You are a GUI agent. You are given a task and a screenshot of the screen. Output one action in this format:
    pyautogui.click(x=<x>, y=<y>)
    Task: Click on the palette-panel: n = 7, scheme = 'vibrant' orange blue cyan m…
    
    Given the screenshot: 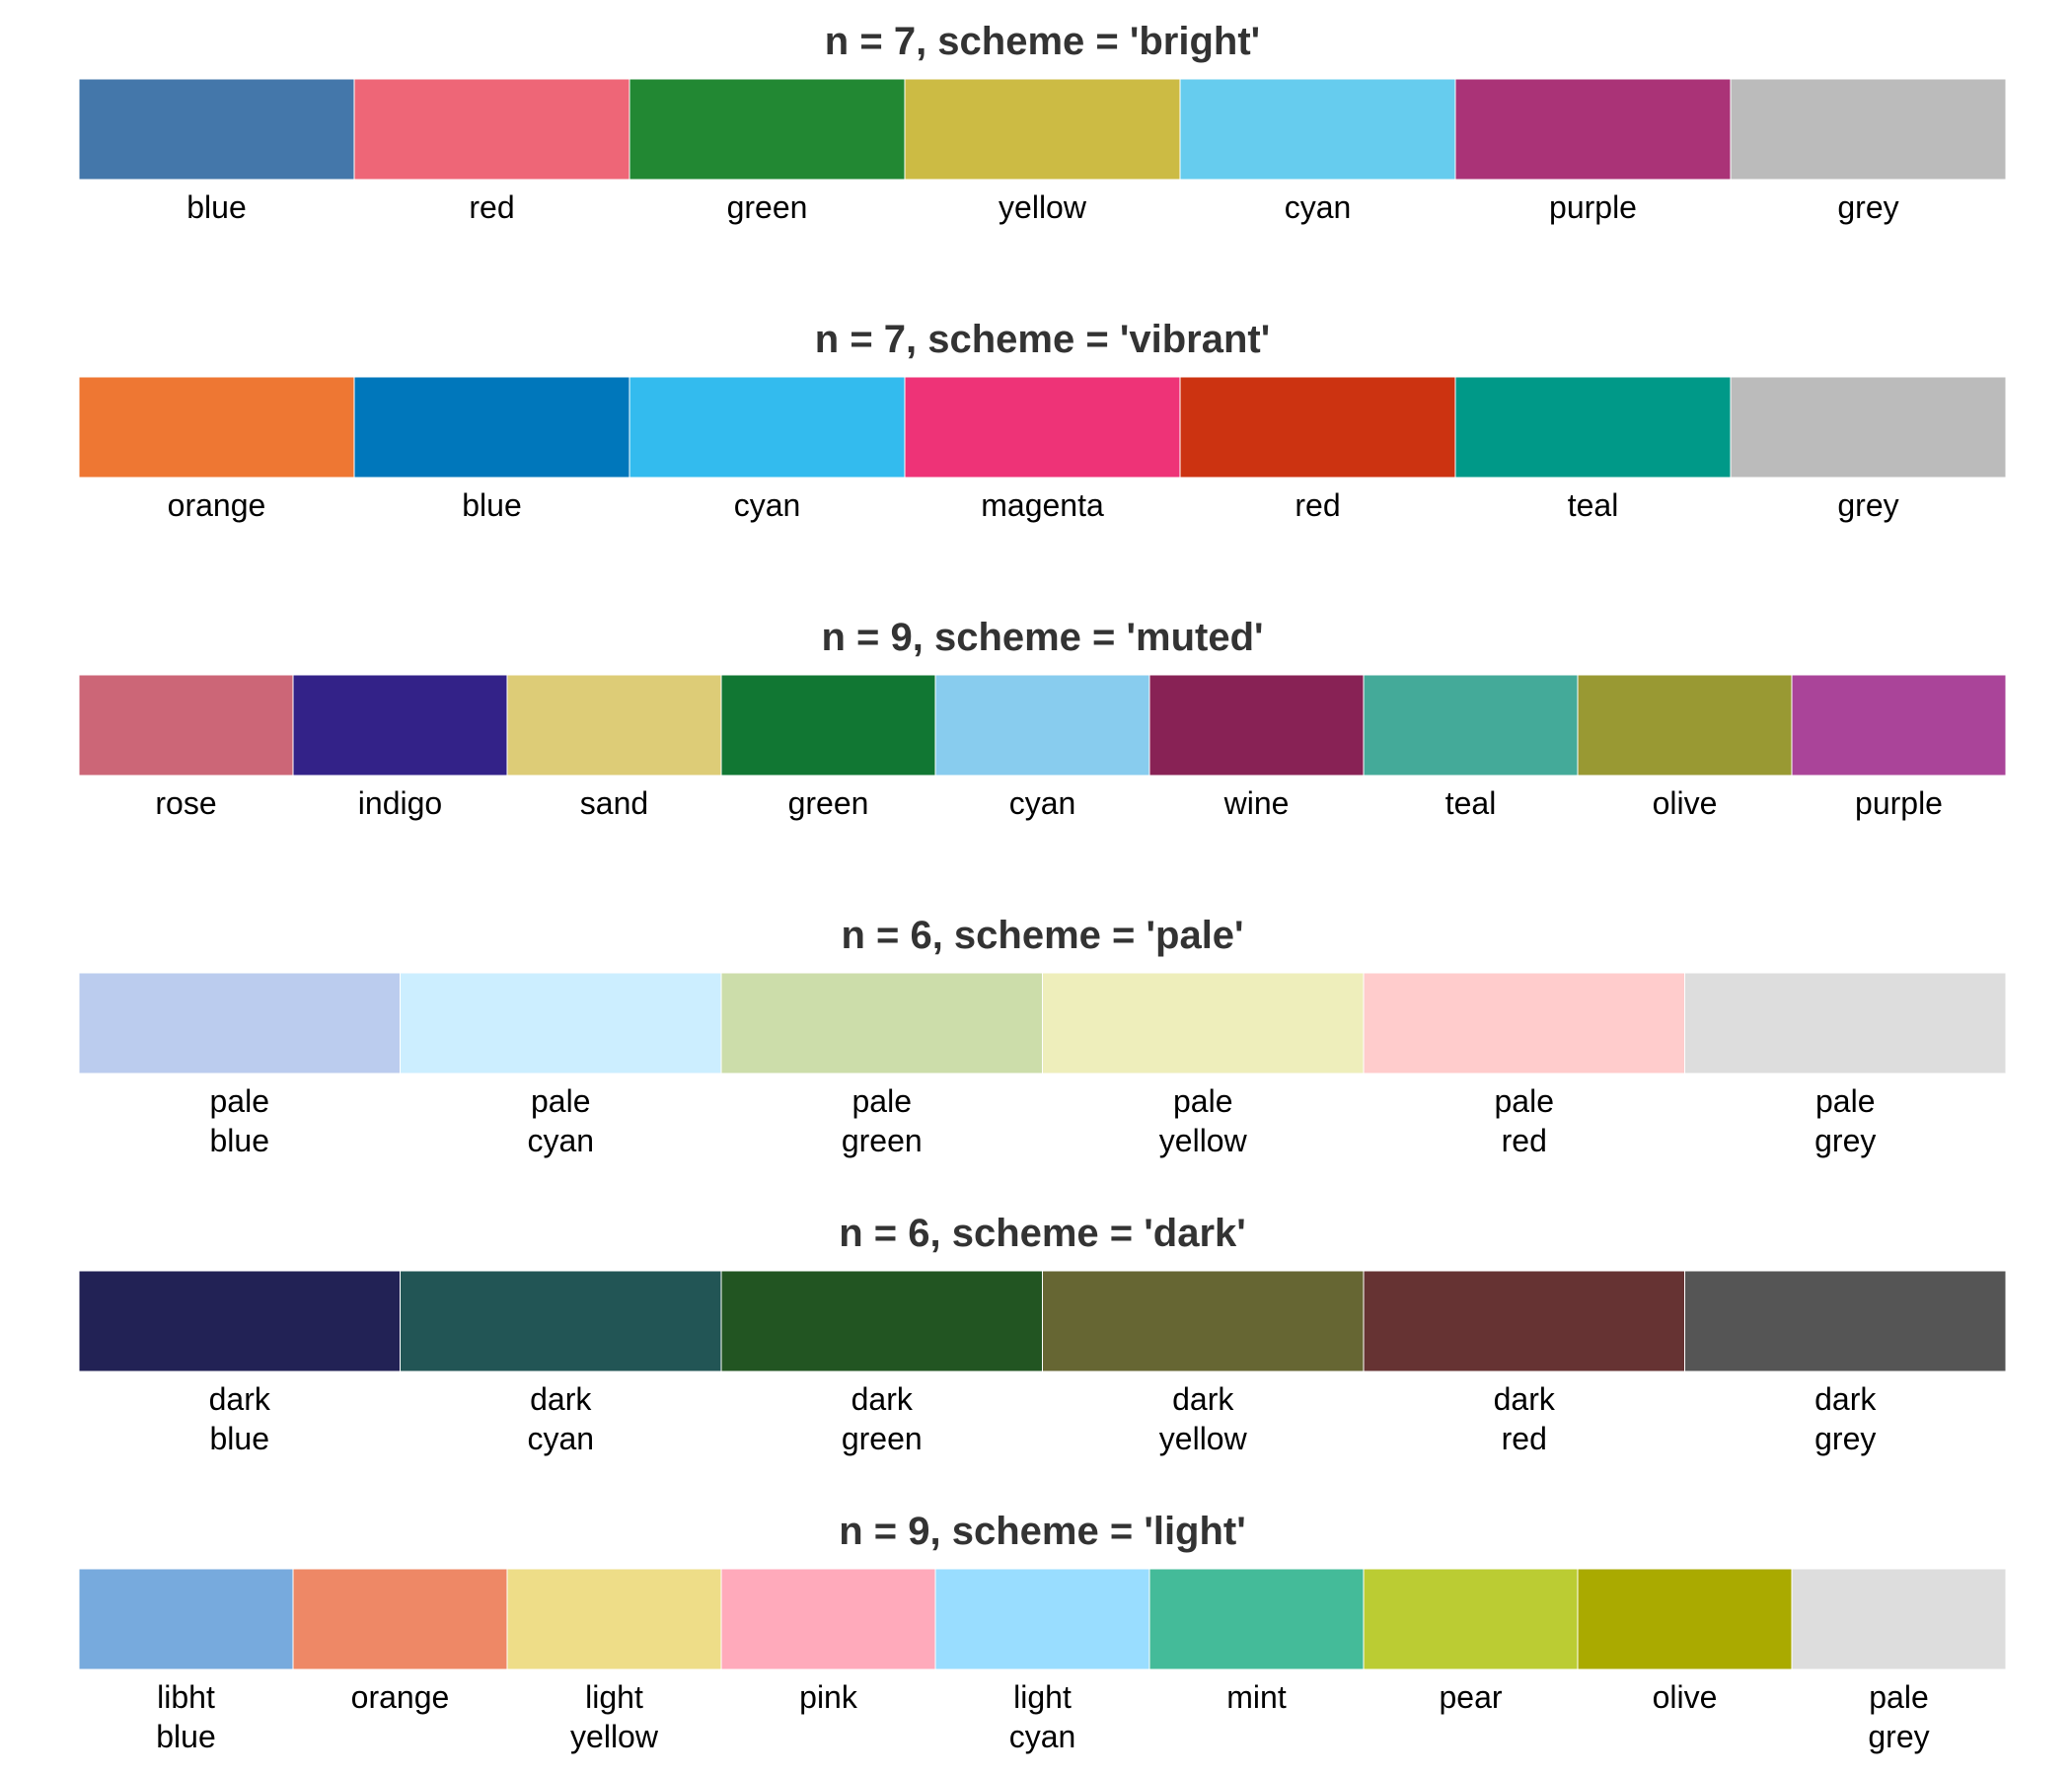 What is the action you would take?
    pyautogui.click(x=1042, y=420)
    